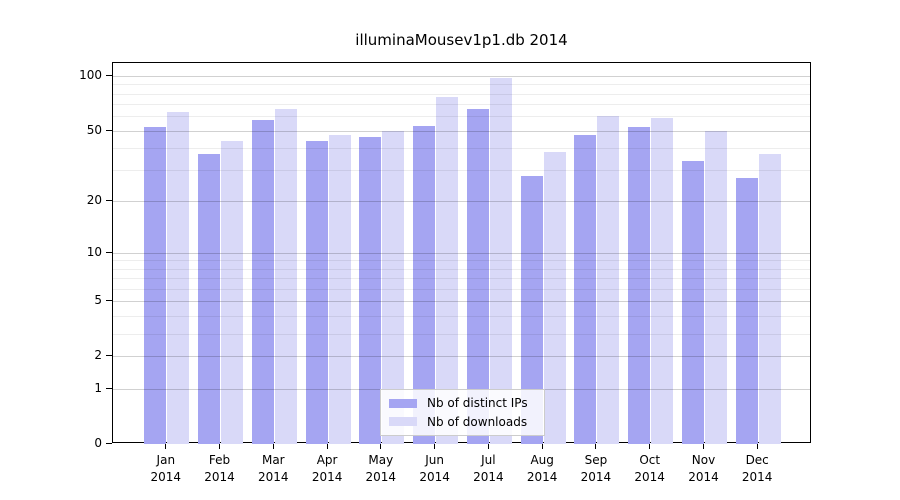  I want to click on legend-item-distinct-ips: Nb of distinct IPs, so click(466, 403).